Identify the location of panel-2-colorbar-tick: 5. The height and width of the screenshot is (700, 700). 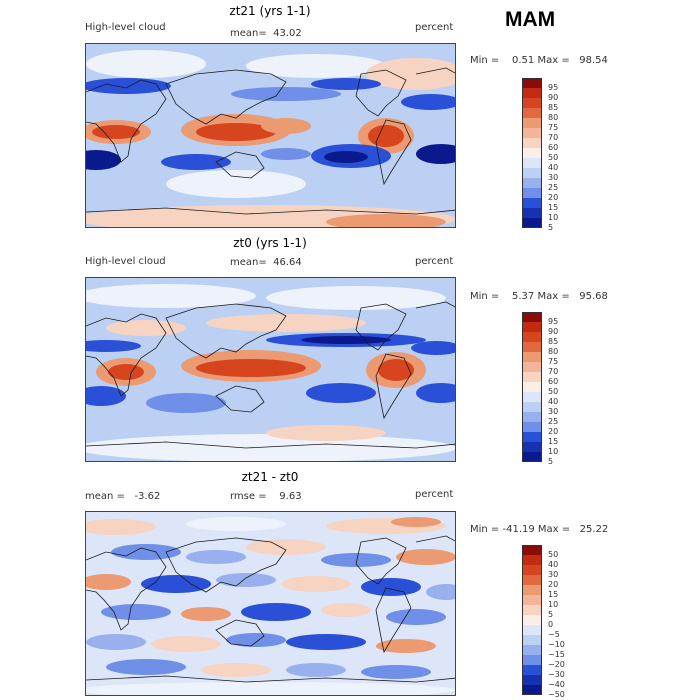
(551, 461).